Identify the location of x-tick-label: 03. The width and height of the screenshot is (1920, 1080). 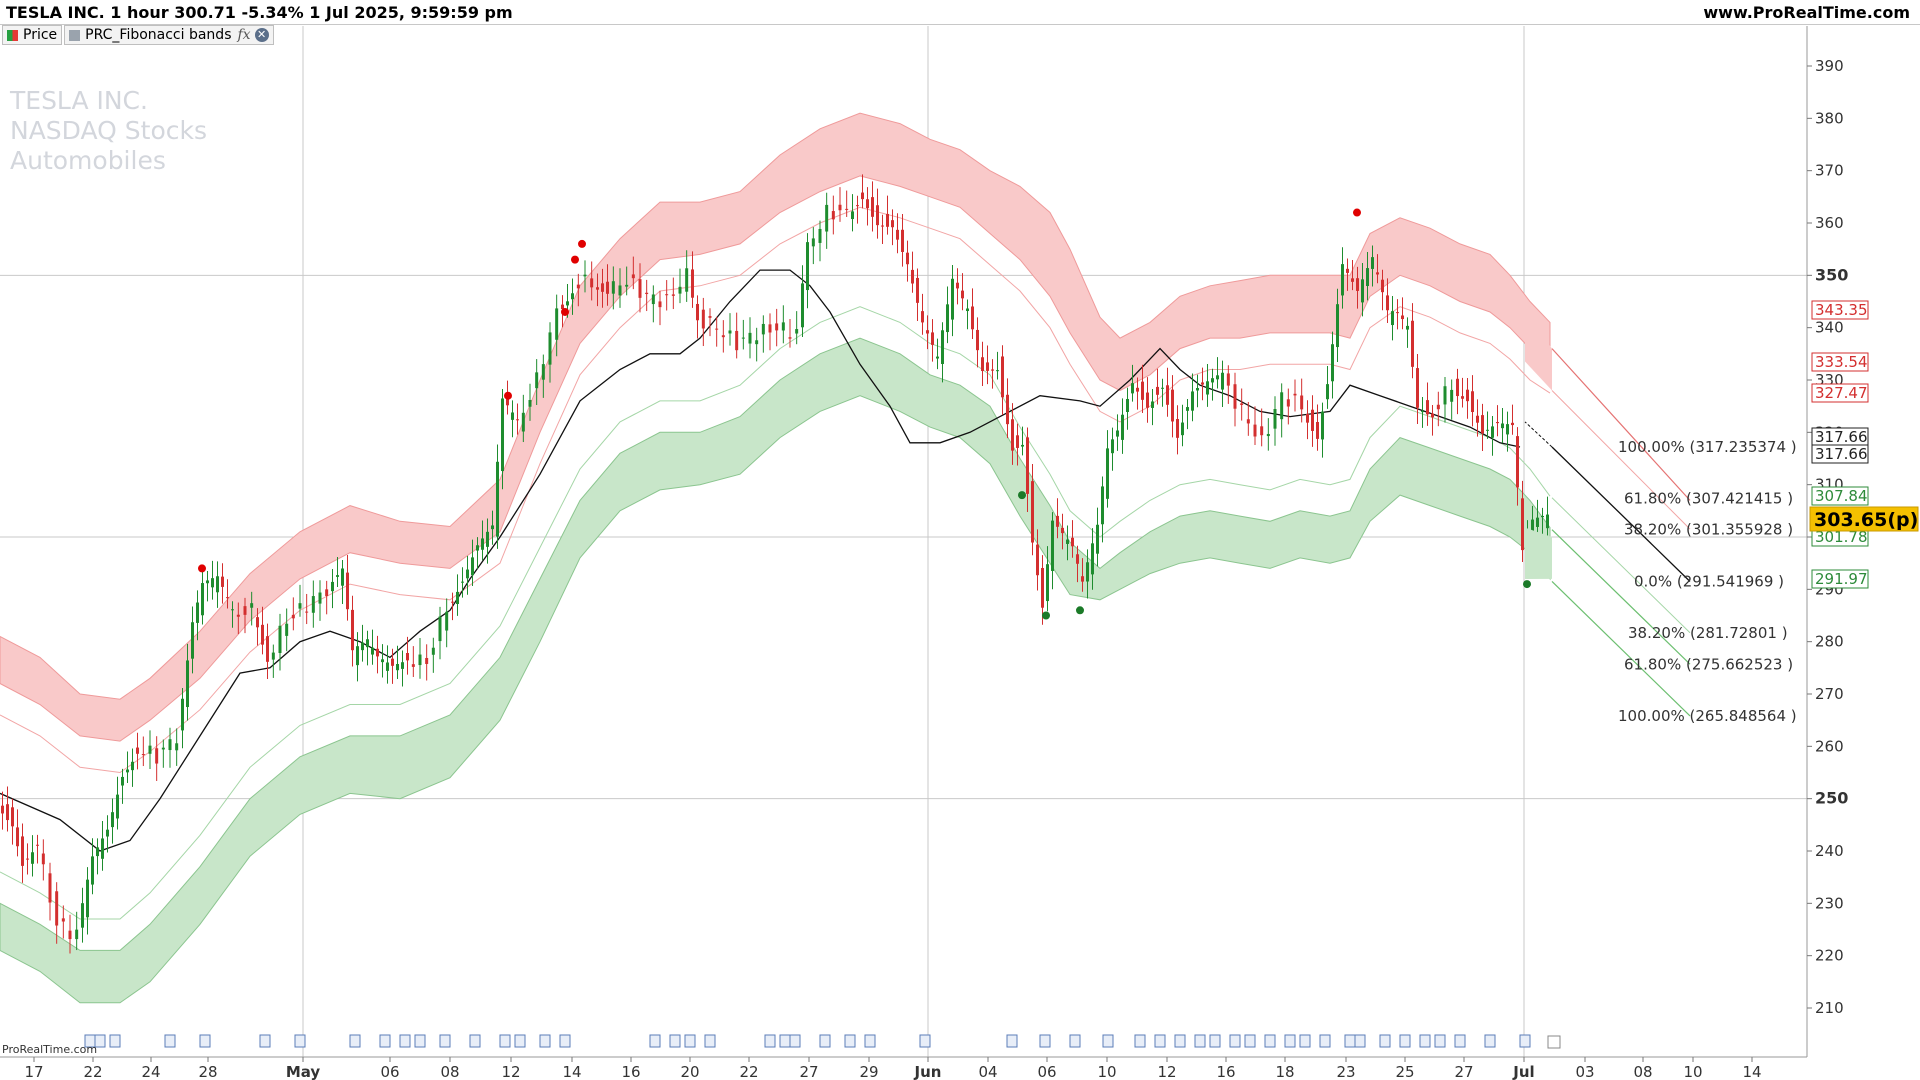
(1584, 1071).